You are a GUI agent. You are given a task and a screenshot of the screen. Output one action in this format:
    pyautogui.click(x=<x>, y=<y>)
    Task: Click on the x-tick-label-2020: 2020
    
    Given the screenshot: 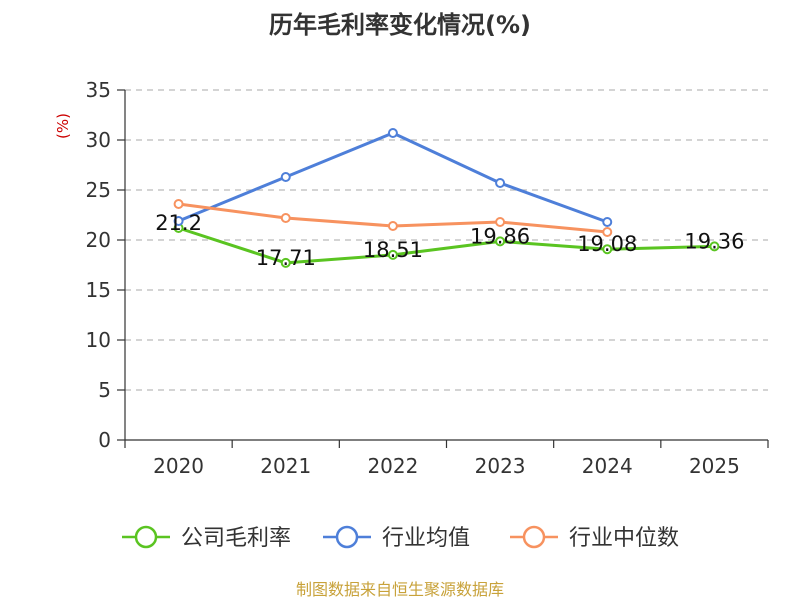 What is the action you would take?
    pyautogui.click(x=178, y=466)
    